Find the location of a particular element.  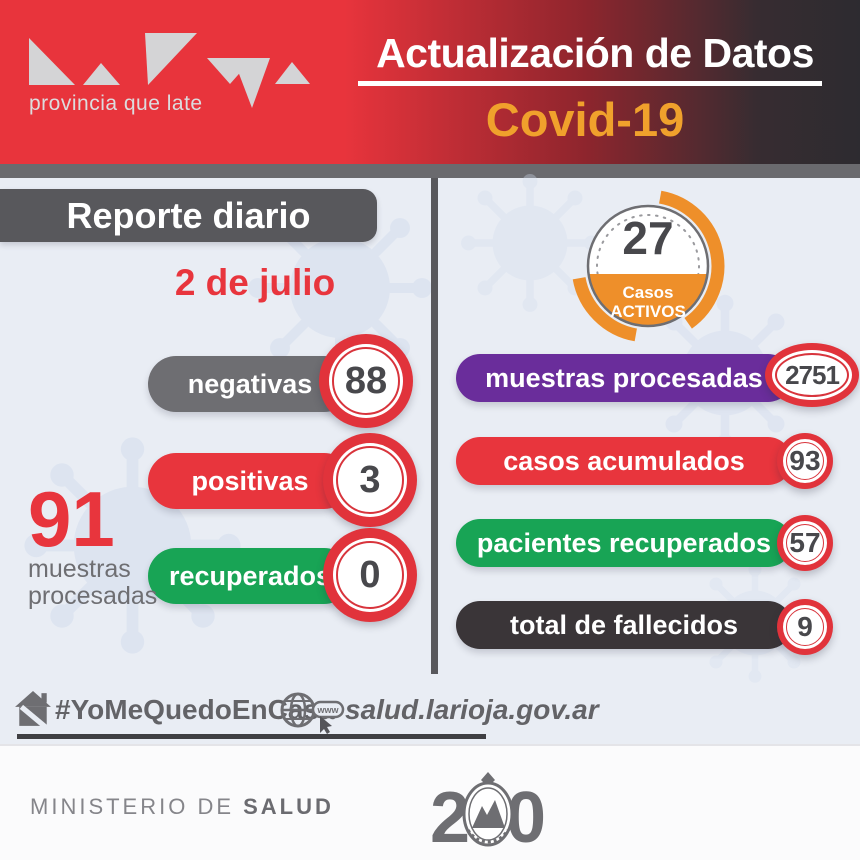

total-value: 93 is located at coordinates (805, 460).